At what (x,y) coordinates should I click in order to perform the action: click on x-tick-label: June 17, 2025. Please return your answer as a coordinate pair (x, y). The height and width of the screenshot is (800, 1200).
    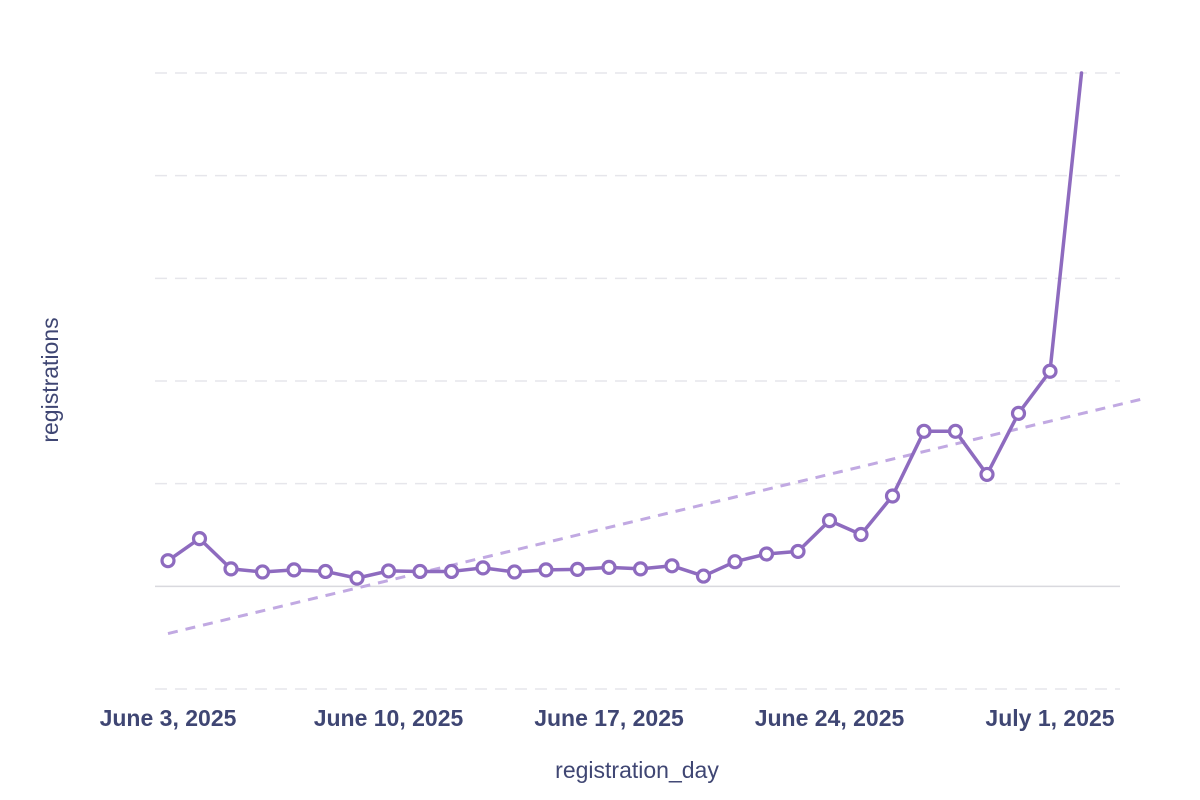
    Looking at the image, I should click on (609, 718).